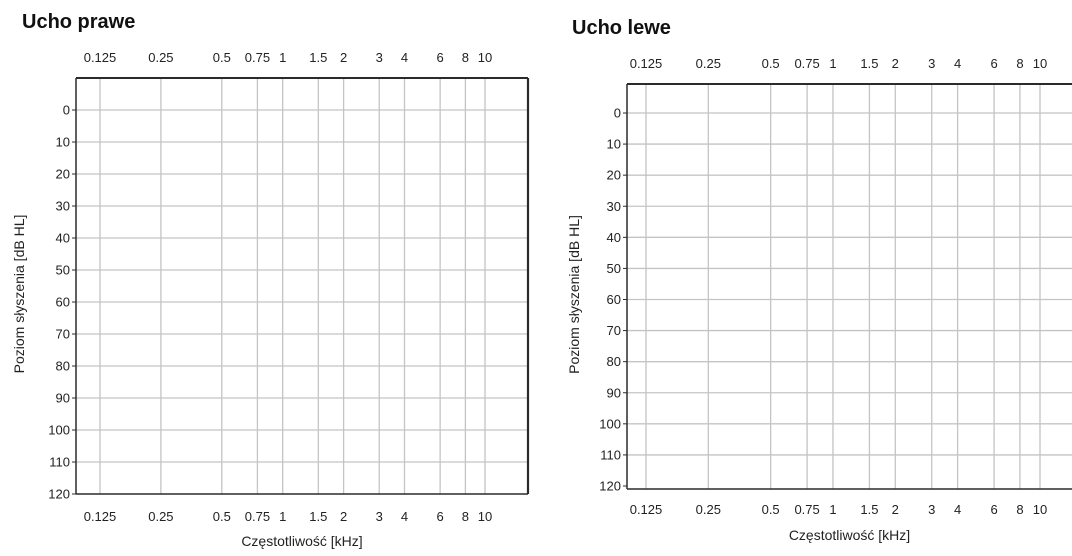  What do you see at coordinates (222, 516) in the screenshot?
I see `right-ear-xtick-bottom-0.5: 0.5` at bounding box center [222, 516].